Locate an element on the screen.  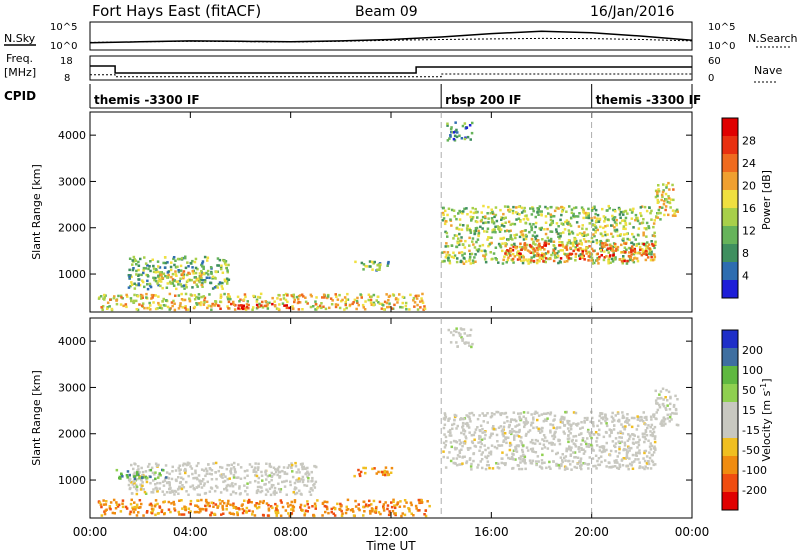
noise-strip-frame is located at coordinates (391, 36).